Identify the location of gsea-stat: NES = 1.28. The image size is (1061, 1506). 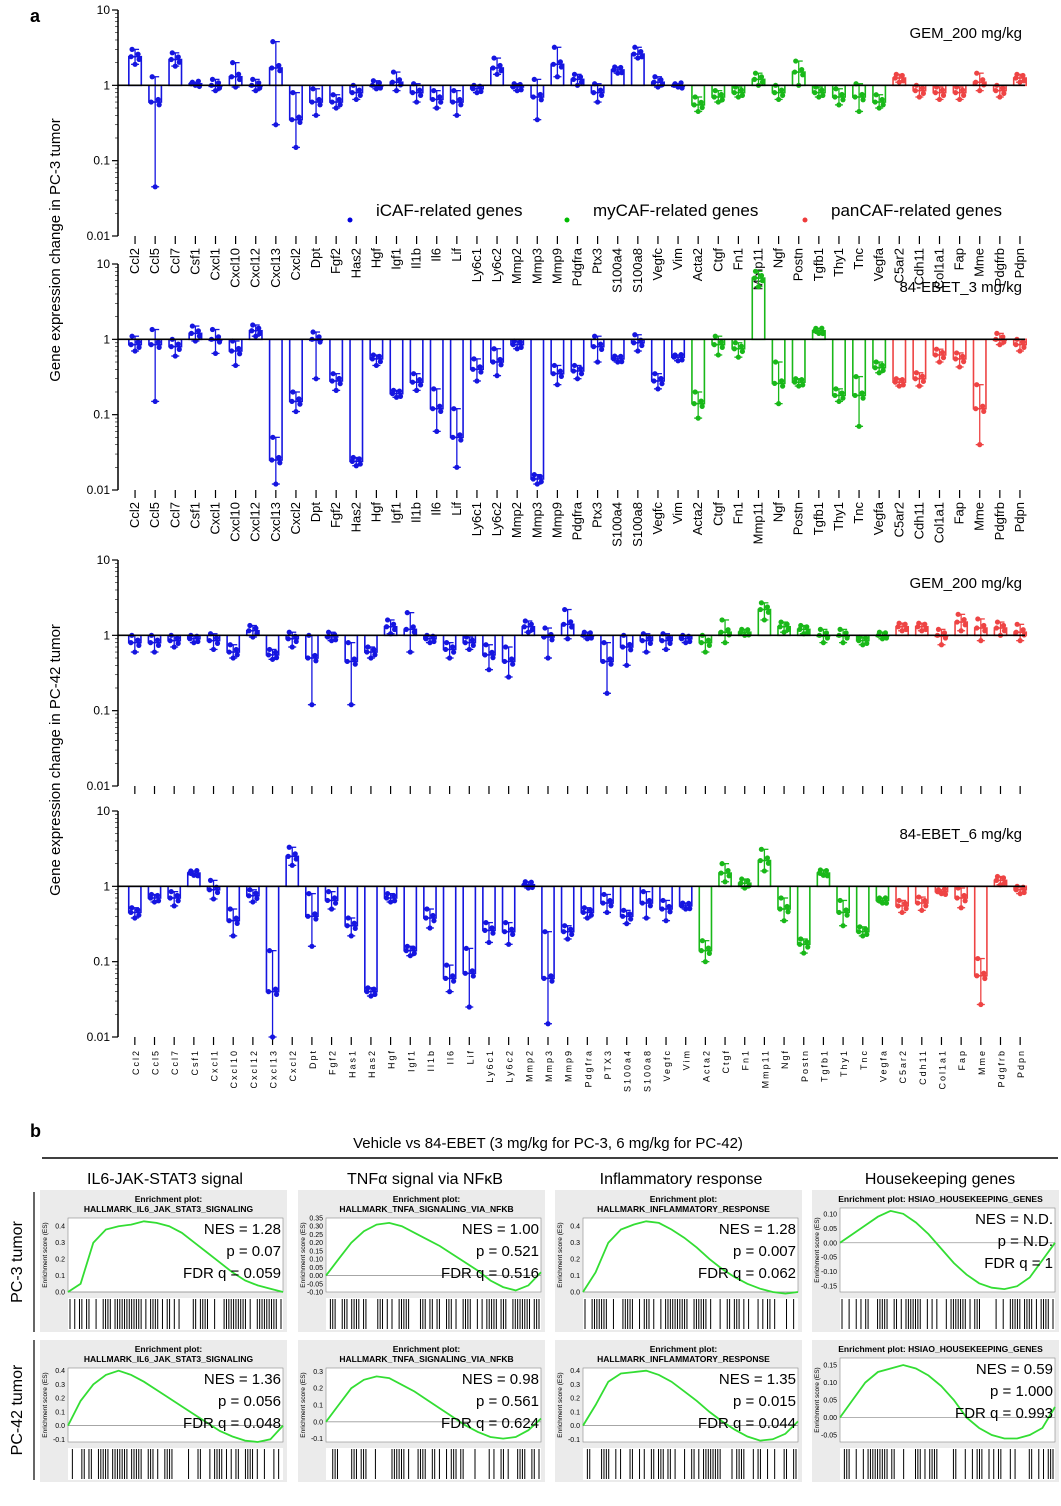
(757, 1229).